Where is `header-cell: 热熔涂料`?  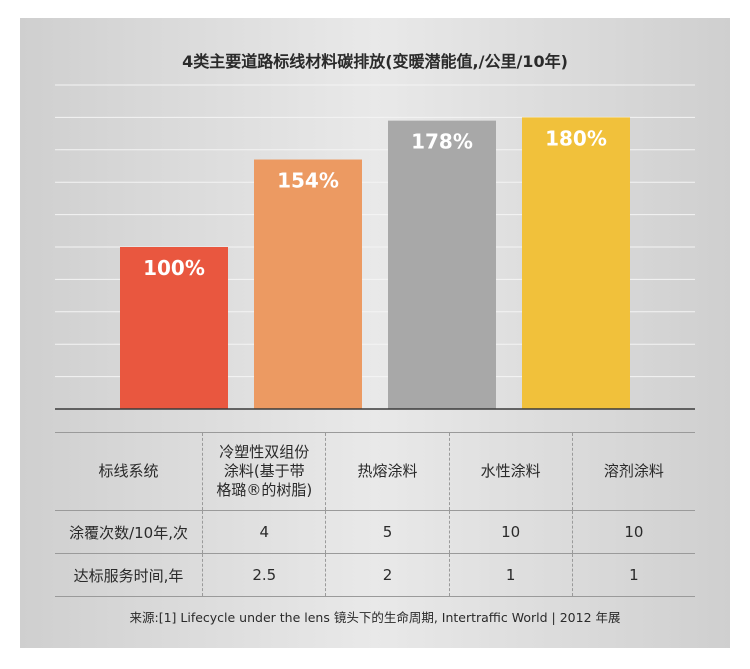
header-cell: 热熔涂料 is located at coordinates (387, 471).